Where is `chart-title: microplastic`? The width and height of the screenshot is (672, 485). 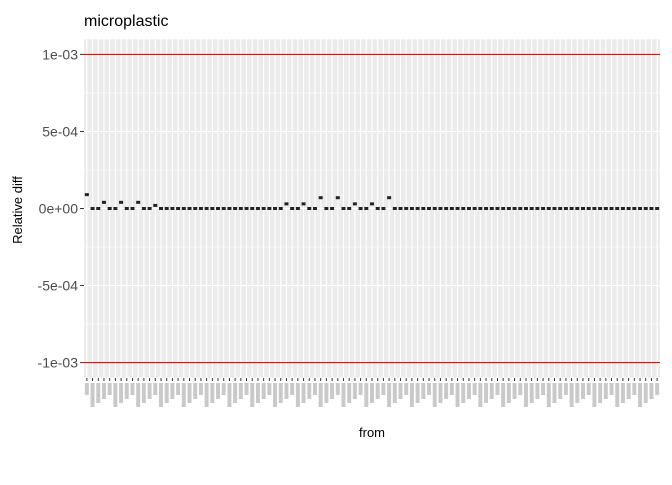
chart-title: microplastic is located at coordinates (126, 21).